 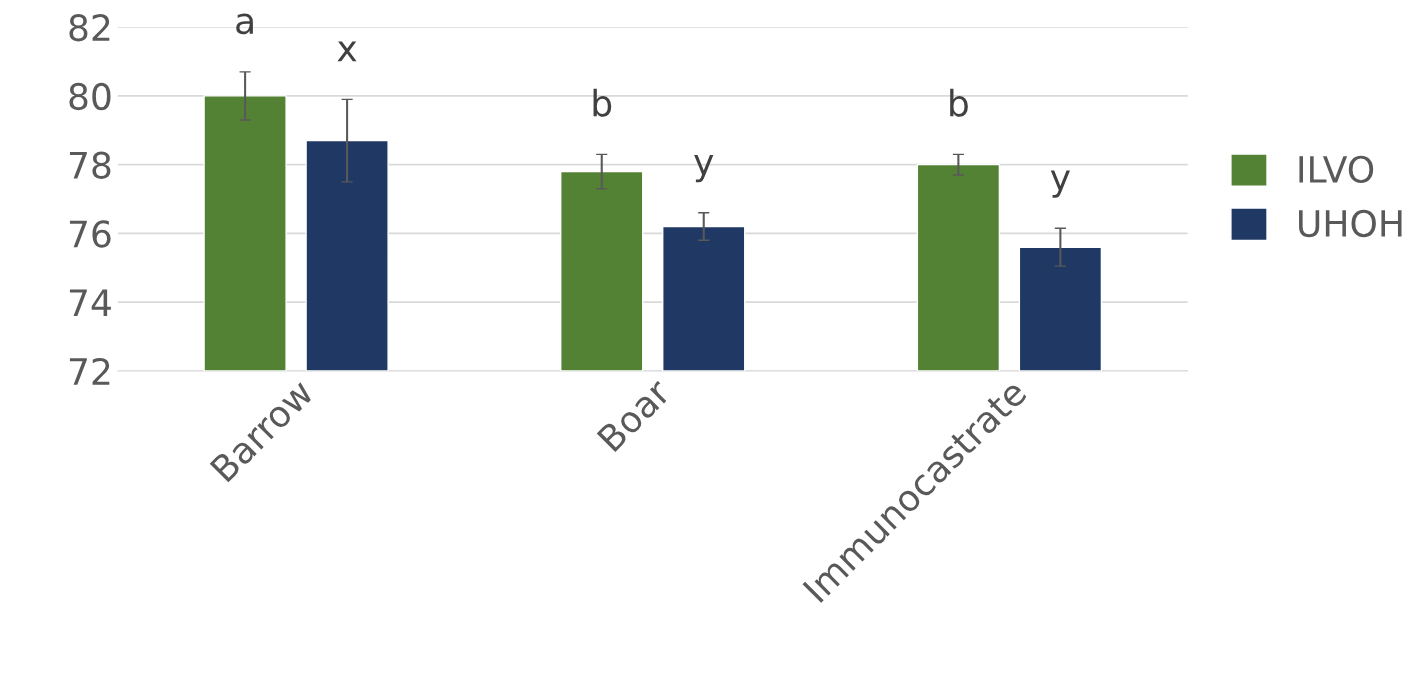 I want to click on y-tick-label: 72, so click(x=89, y=371).